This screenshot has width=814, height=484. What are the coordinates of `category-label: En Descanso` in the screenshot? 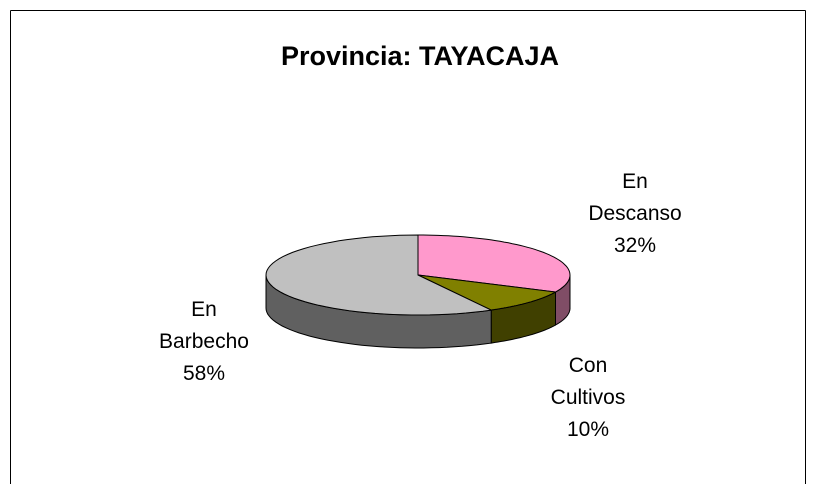 It's located at (635, 197).